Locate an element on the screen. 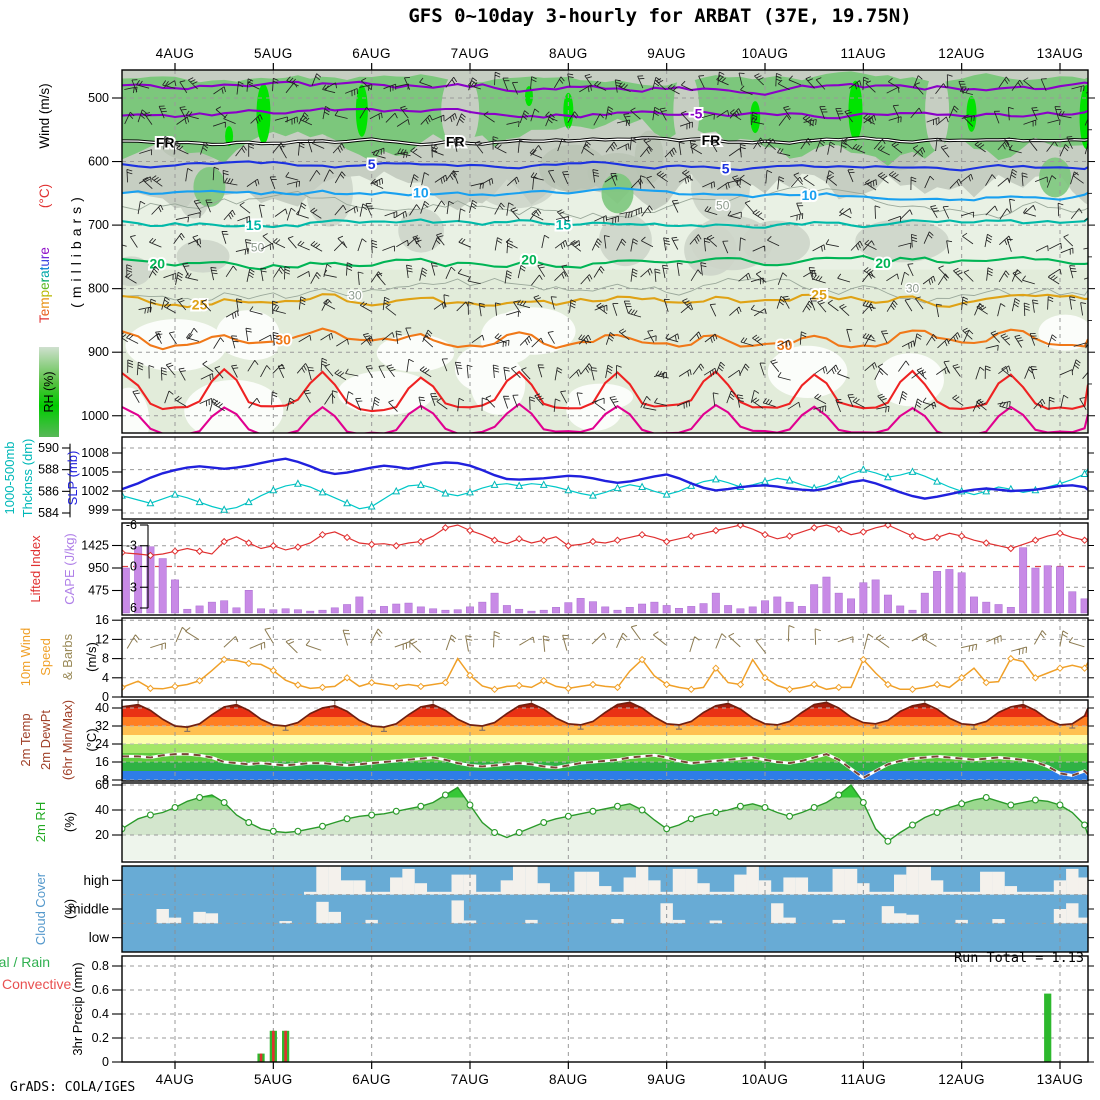 The image size is (1100, 1100). surface-wind-barbs is located at coordinates (605, 639).